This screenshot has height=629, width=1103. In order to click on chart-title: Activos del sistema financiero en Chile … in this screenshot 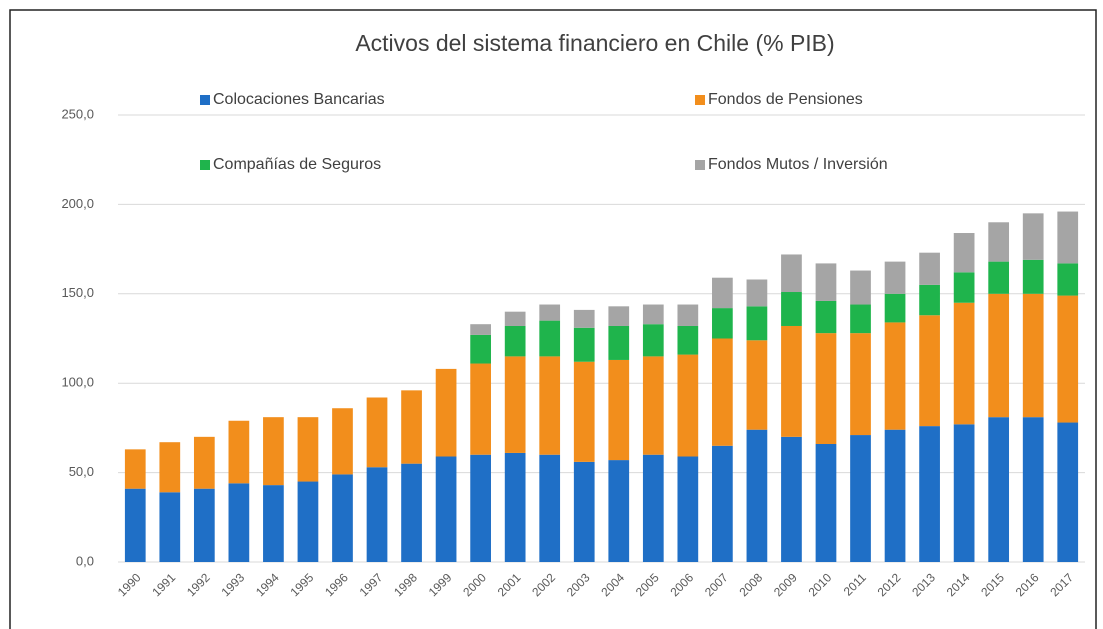, I will do `click(594, 43)`.